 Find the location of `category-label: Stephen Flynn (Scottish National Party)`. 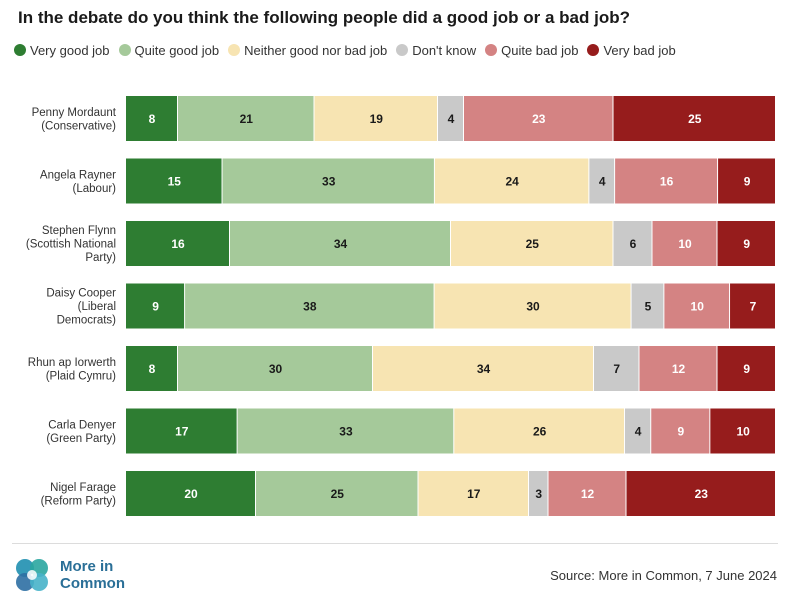

category-label: Stephen Flynn (Scottish National Party) is located at coordinates (71, 244).